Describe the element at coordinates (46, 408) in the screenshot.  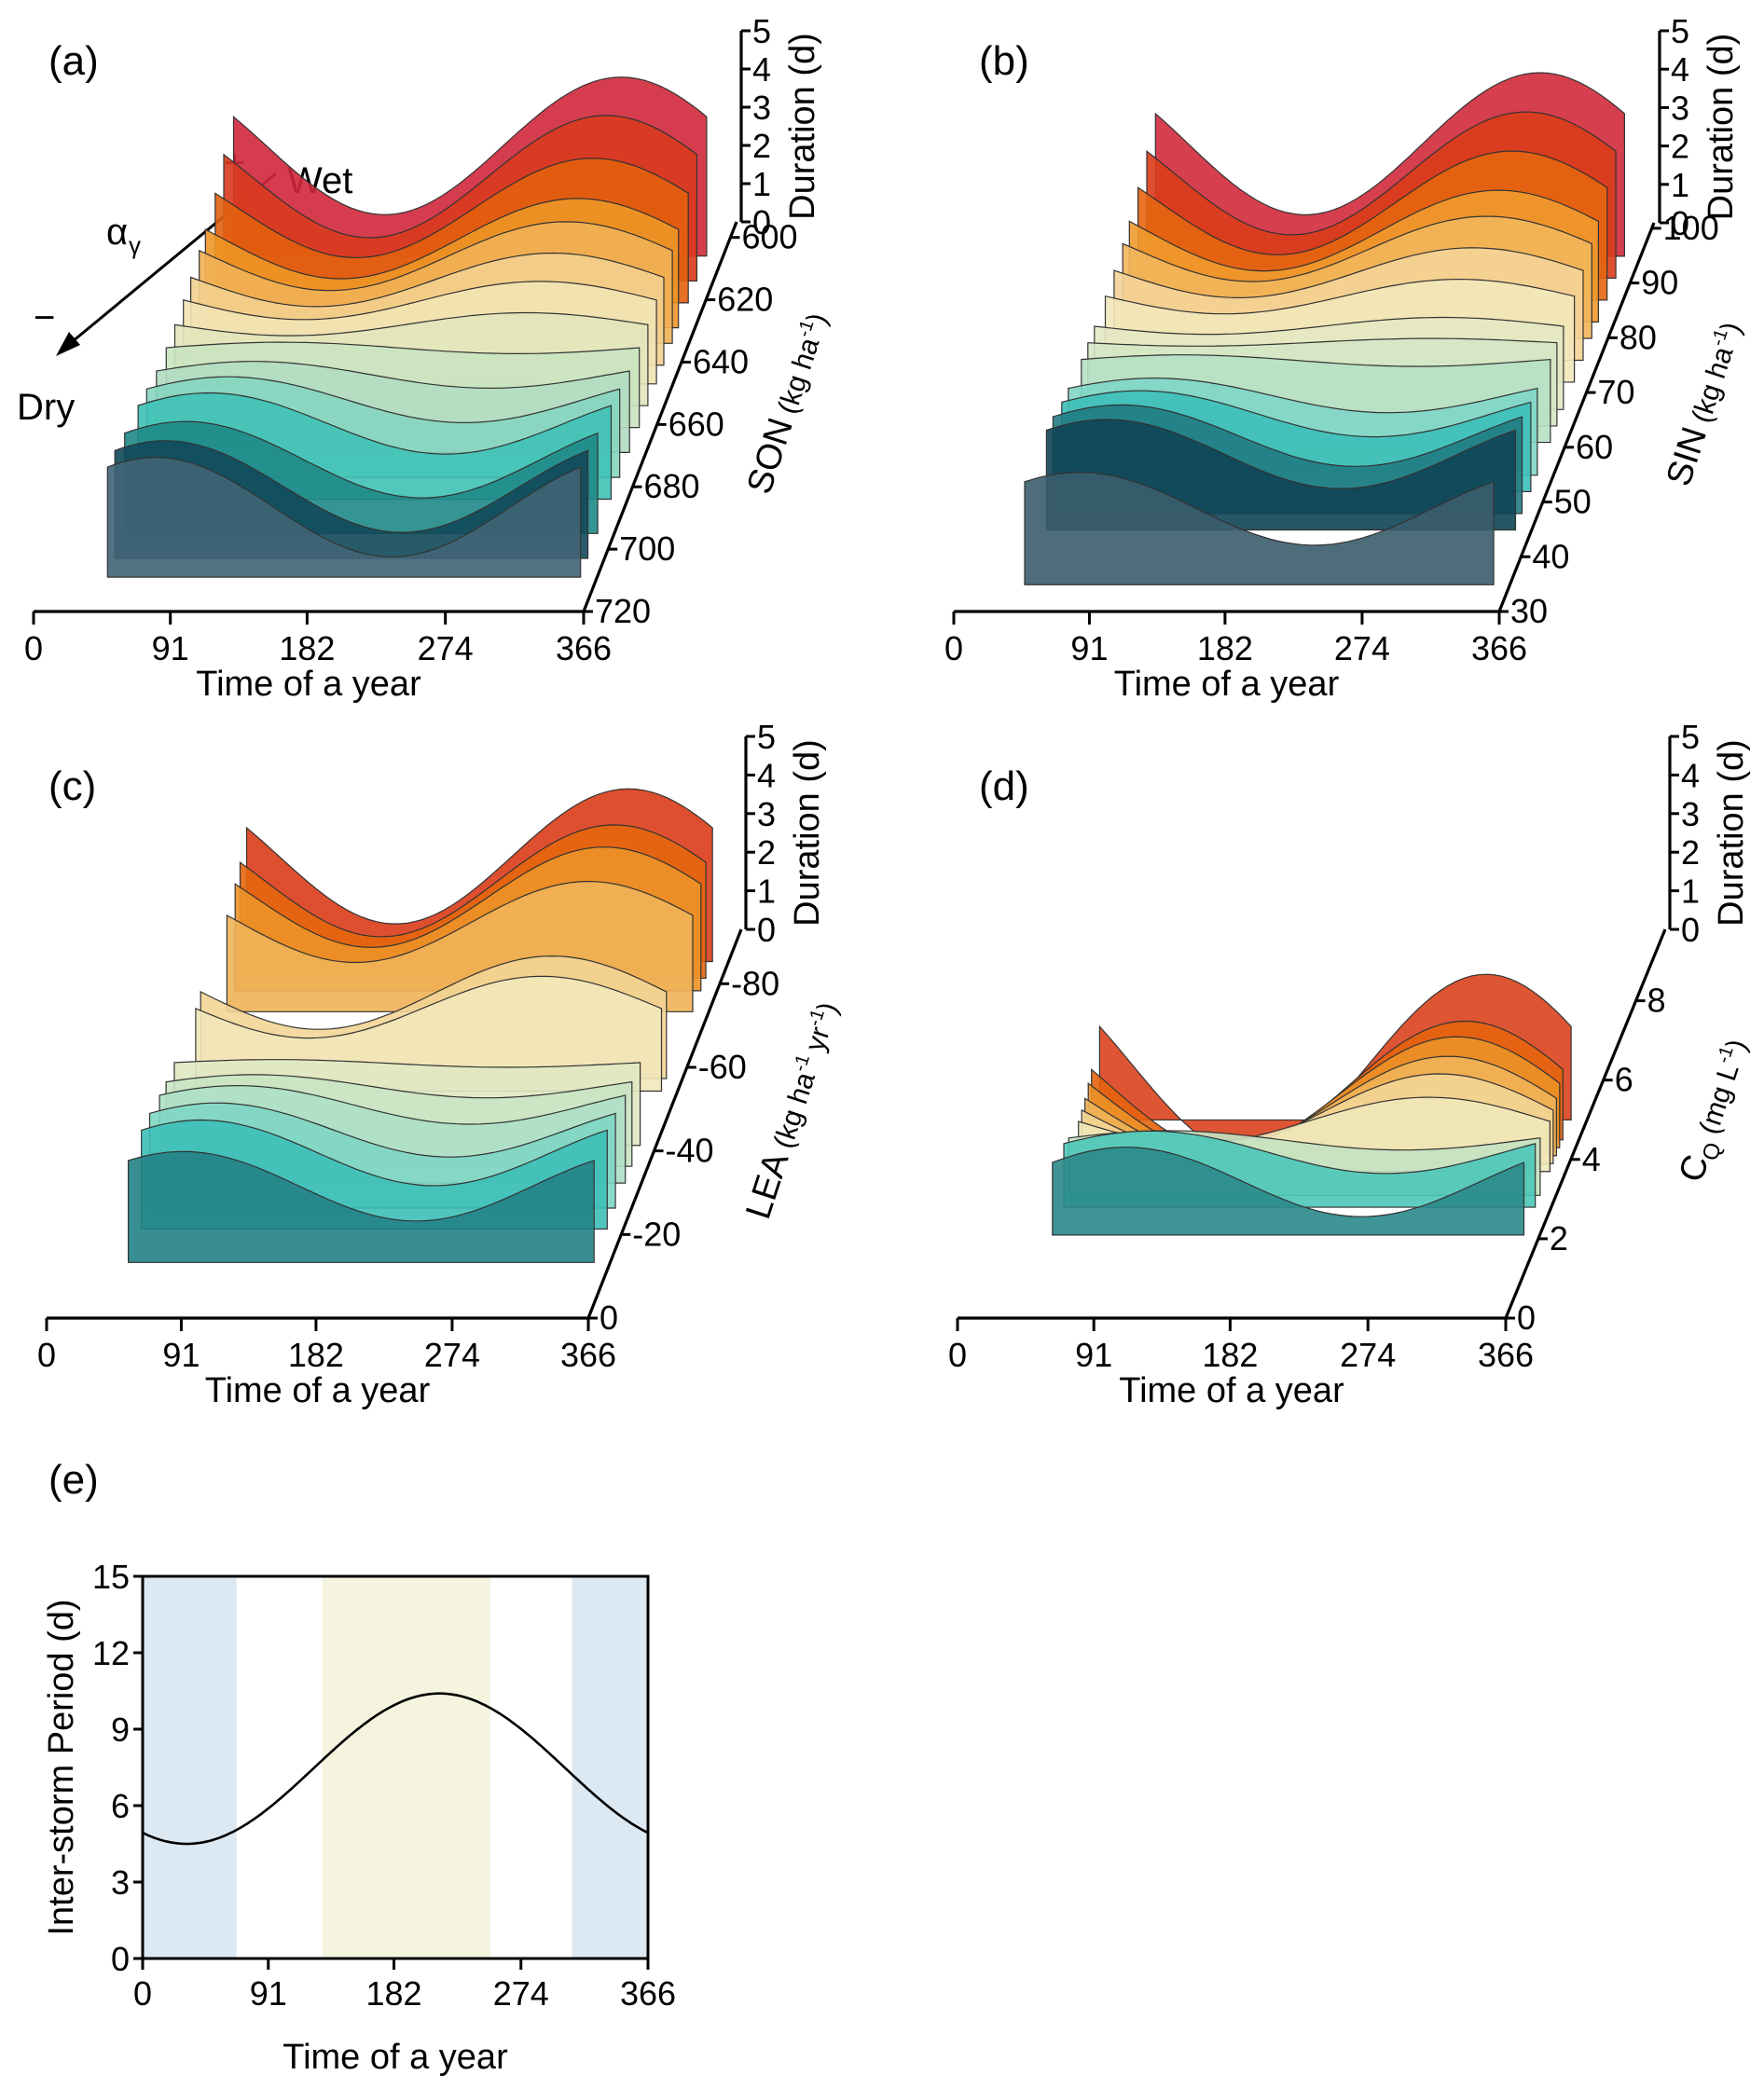
I see `dry-label: Dry` at that location.